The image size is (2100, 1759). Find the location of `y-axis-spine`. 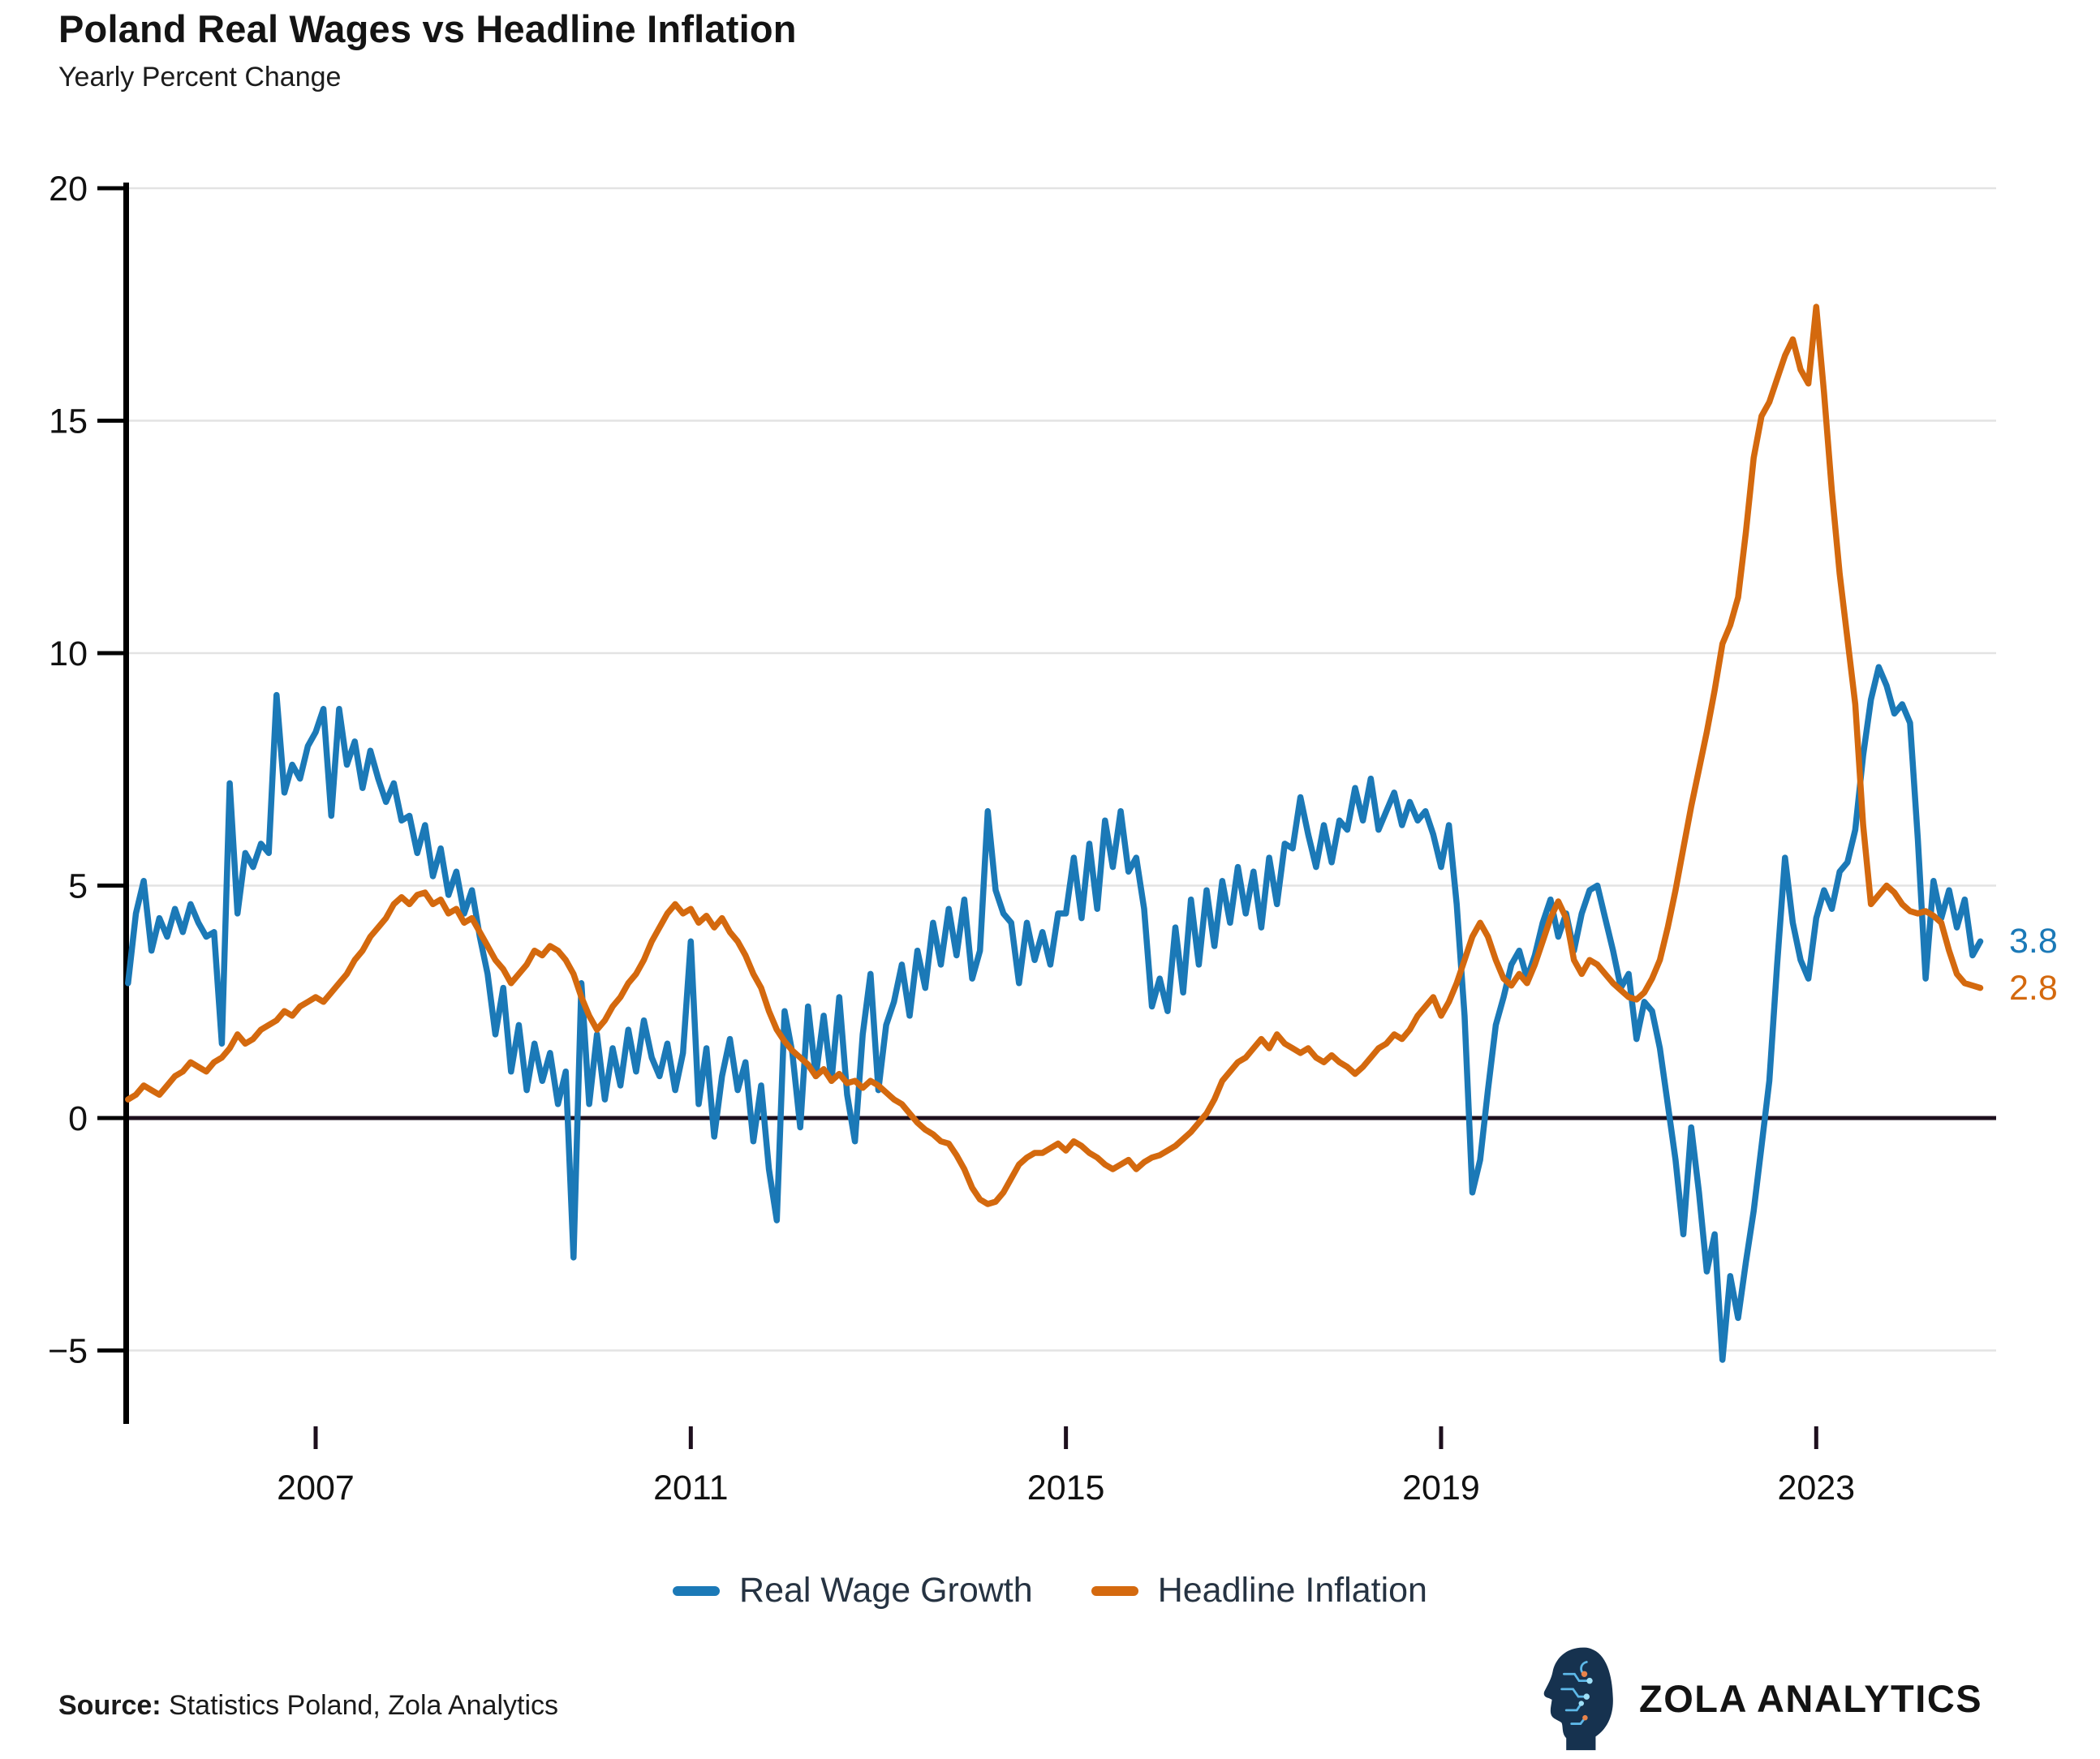

y-axis-spine is located at coordinates (126, 803).